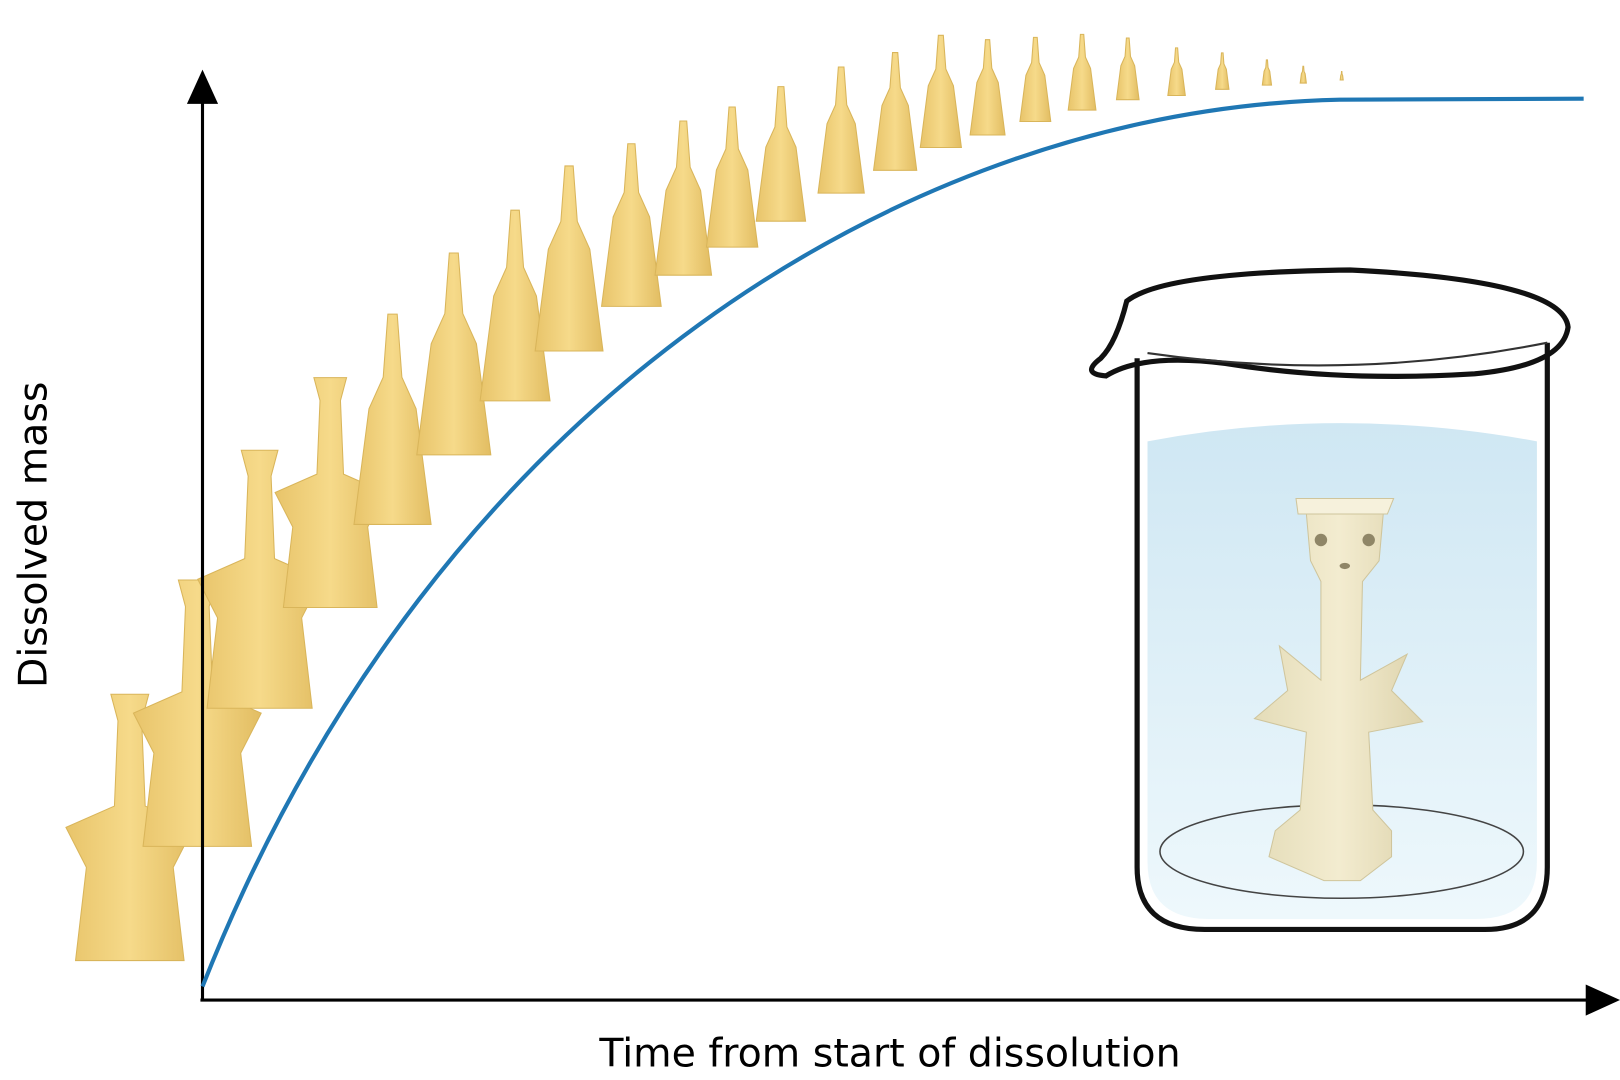 This screenshot has width=1620, height=1080. I want to click on x-axis-label: Time from start of dissolution, so click(889, 1054).